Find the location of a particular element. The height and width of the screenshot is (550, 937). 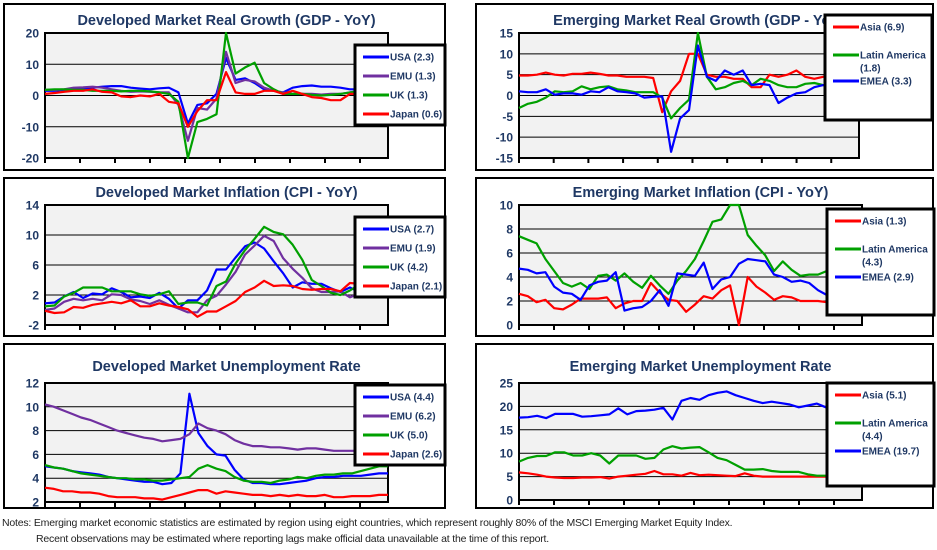

y-tick-label: 25 is located at coordinates (507, 384).